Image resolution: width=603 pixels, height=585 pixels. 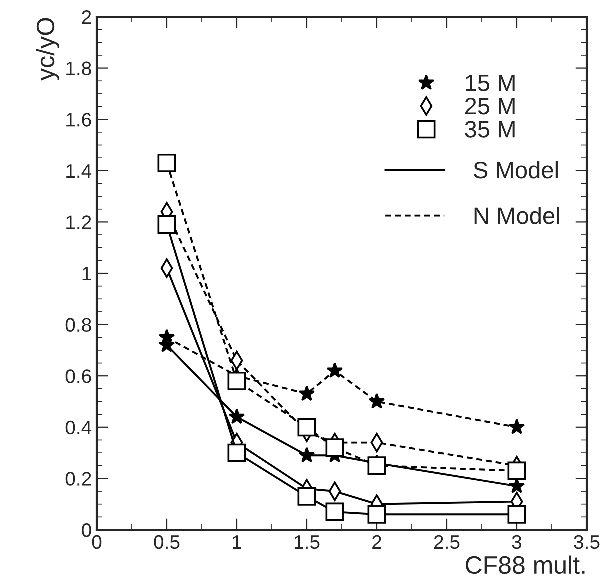 I want to click on y-tick-label: 1.4, so click(x=79, y=171).